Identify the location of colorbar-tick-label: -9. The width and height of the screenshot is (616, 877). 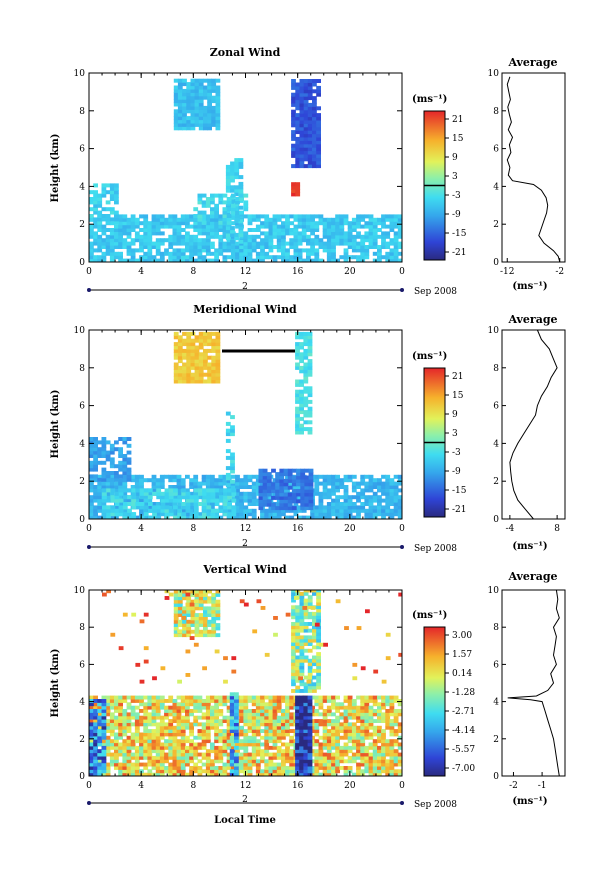
(456, 472).